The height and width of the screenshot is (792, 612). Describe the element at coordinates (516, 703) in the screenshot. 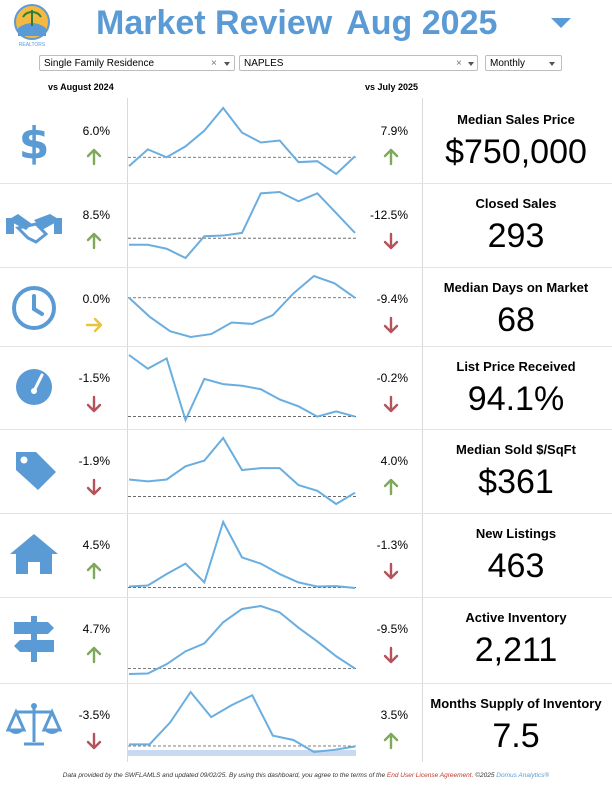

I see `metric-name: Months Supply of Inventory` at that location.